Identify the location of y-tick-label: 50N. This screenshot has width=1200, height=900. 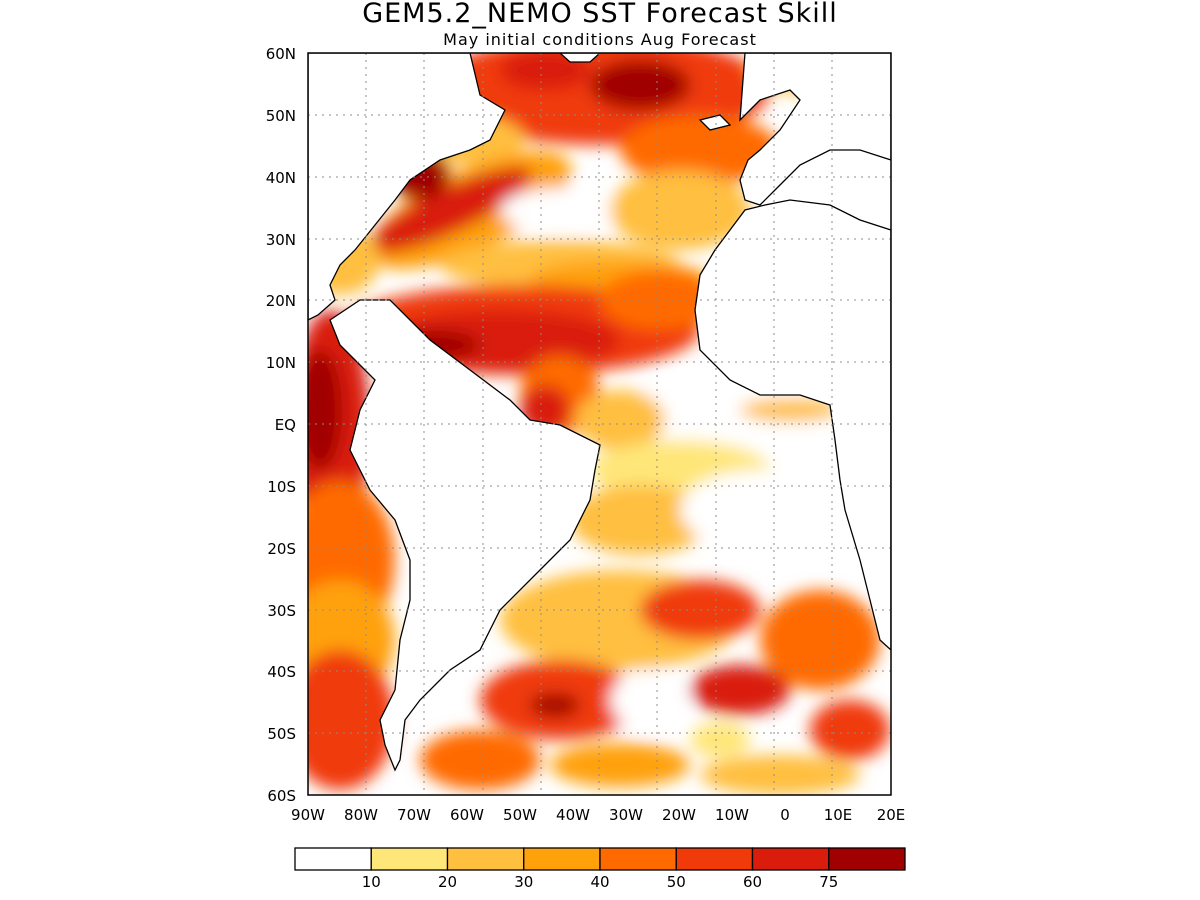
(281, 116).